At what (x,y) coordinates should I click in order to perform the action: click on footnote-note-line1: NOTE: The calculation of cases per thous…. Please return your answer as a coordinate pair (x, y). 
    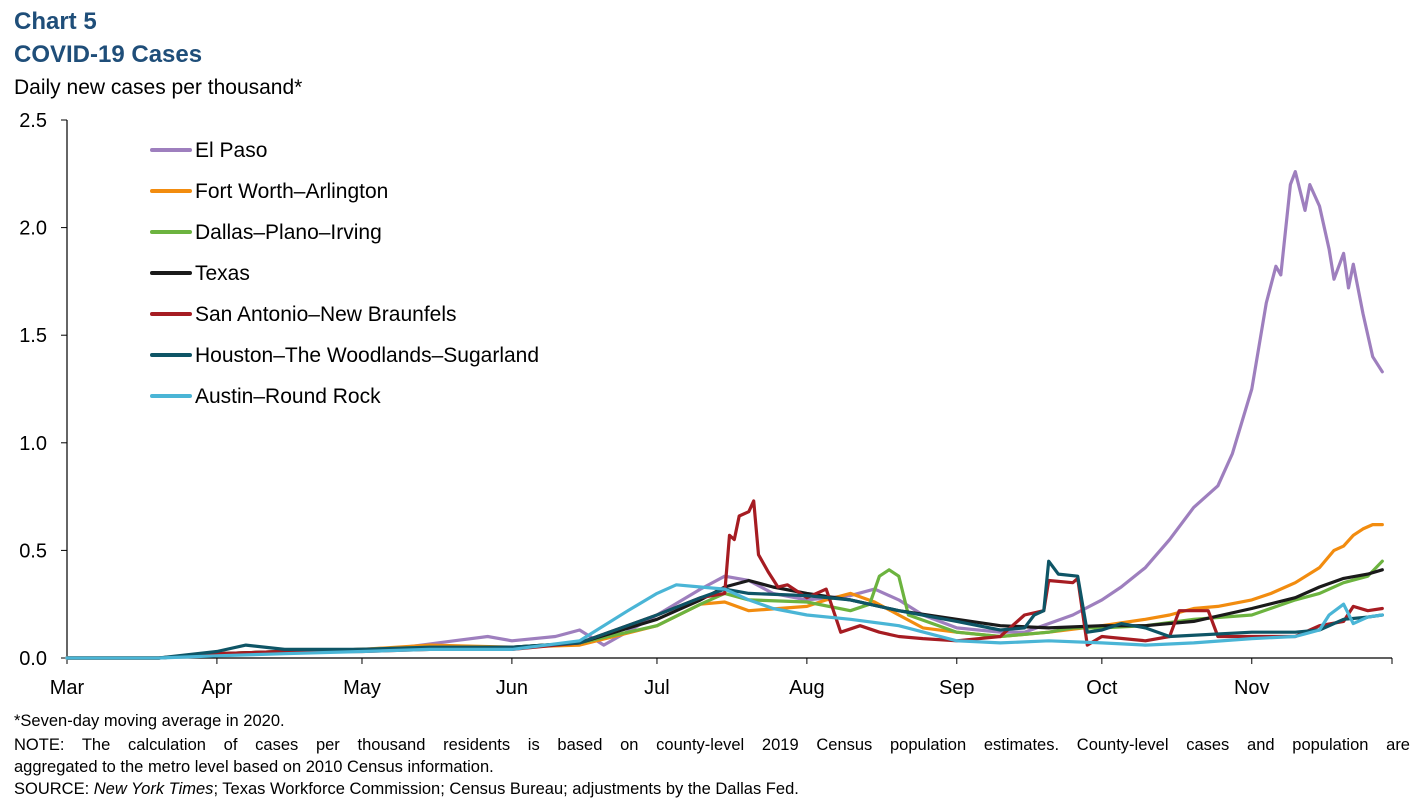
    Looking at the image, I should click on (712, 745).